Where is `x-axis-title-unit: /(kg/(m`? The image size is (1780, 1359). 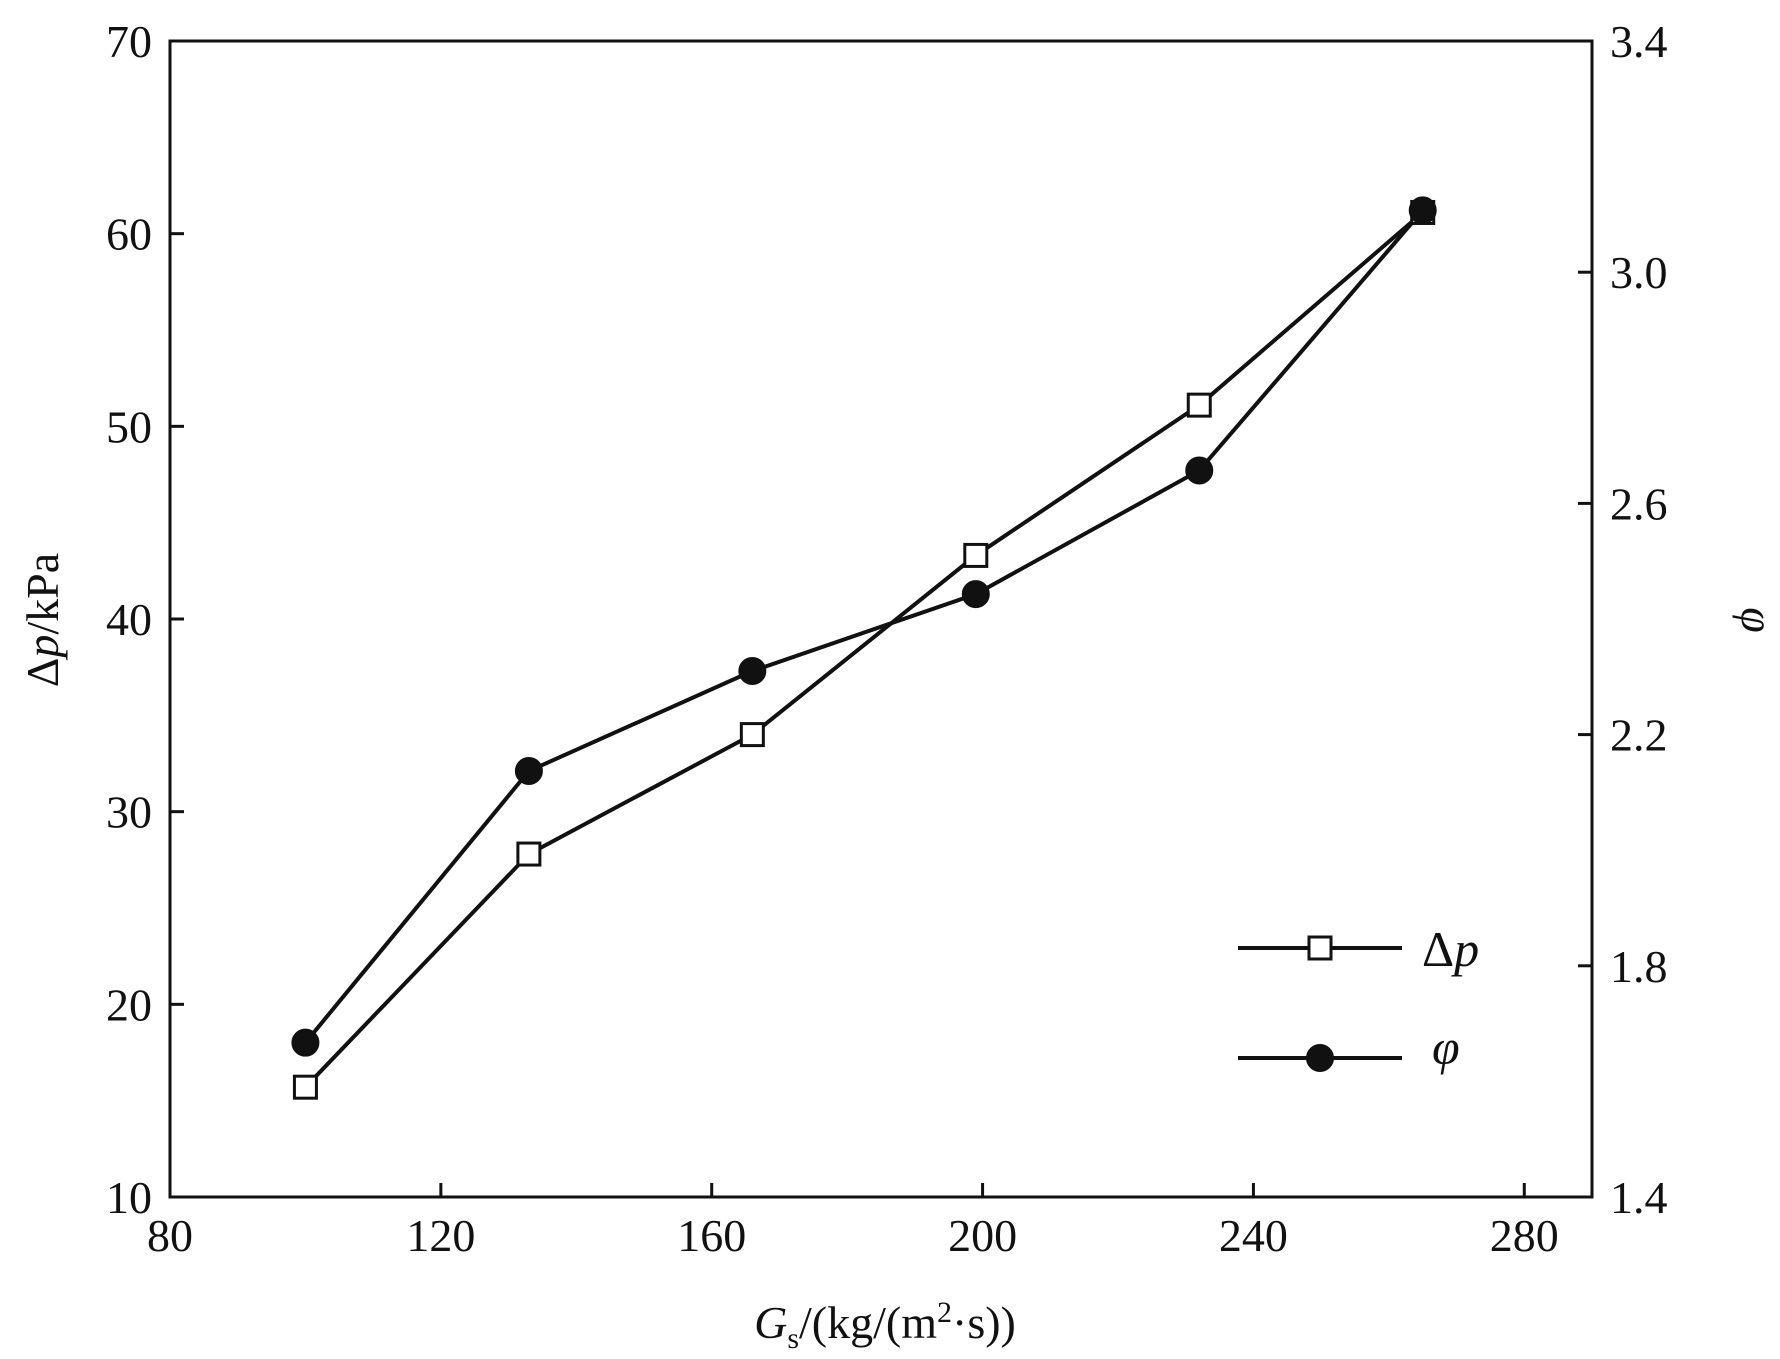 x-axis-title-unit: /(kg/(m is located at coordinates (868, 1322).